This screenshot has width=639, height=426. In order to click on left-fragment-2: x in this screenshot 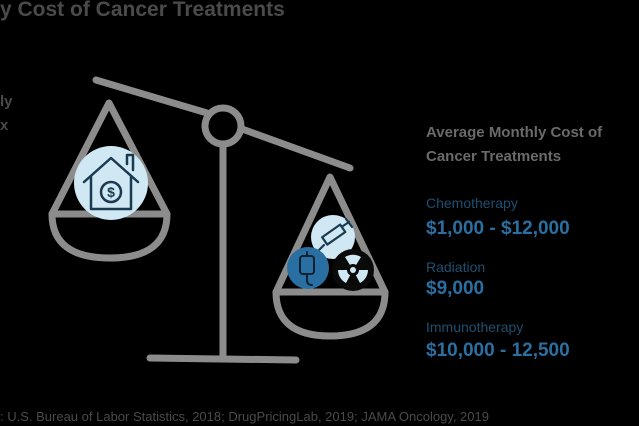, I will do `click(4, 125)`.